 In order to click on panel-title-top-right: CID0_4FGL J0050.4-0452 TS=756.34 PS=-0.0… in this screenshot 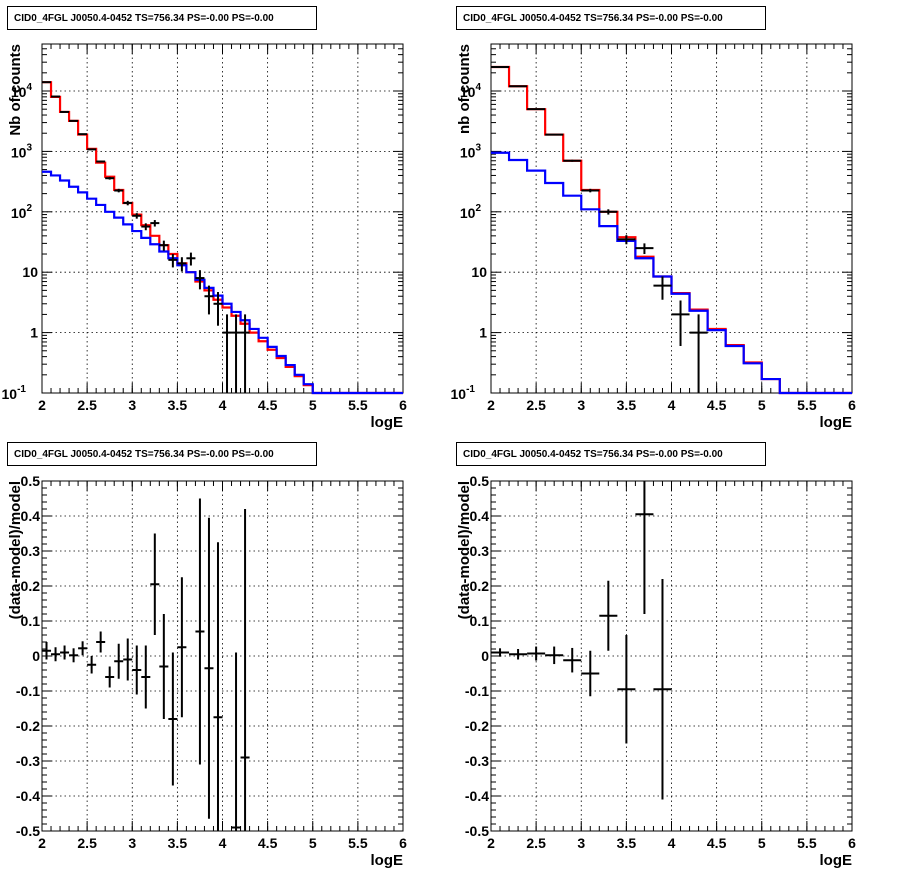, I will do `click(611, 18)`.